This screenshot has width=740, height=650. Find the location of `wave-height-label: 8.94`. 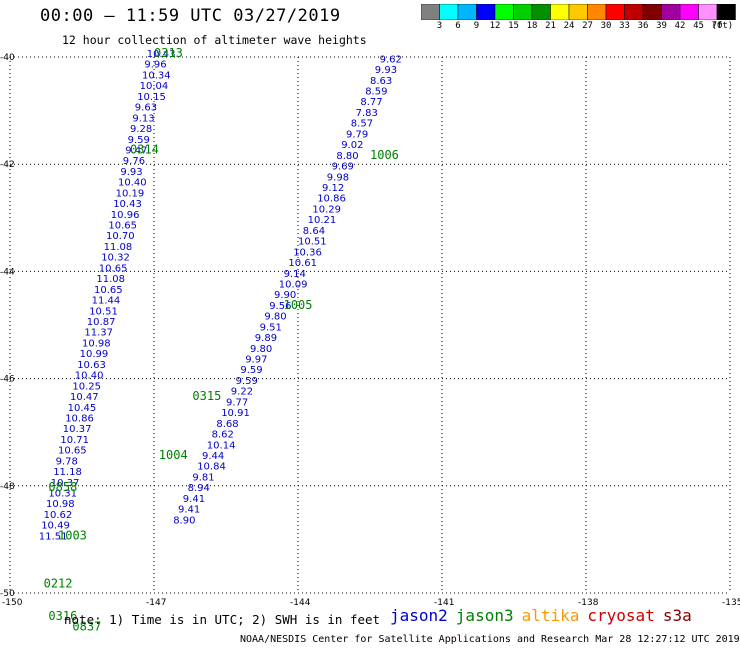

wave-height-label: 8.94 is located at coordinates (199, 488).